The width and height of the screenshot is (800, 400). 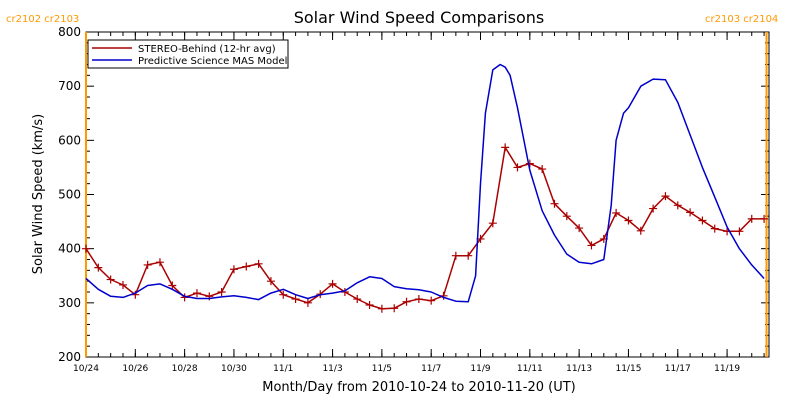 I want to click on x-tick-label: 11/17, so click(x=678, y=369).